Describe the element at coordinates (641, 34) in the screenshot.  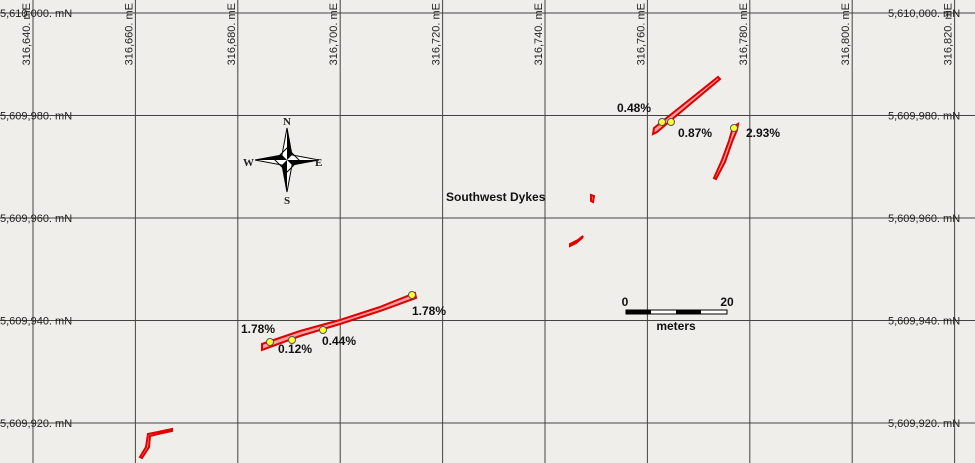
I see `easting-label: 316,760. mE` at that location.